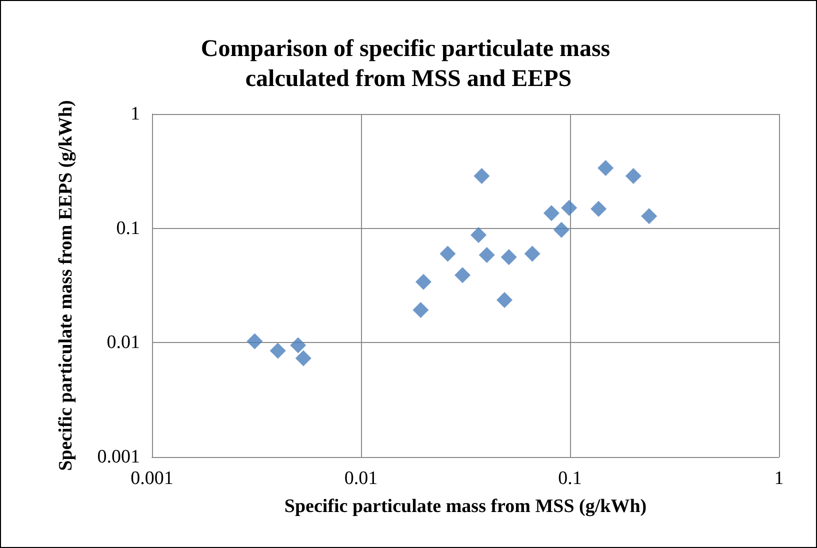 This screenshot has height=548, width=817. Describe the element at coordinates (128, 228) in the screenshot. I see `y-tick-label: 0.1` at that location.